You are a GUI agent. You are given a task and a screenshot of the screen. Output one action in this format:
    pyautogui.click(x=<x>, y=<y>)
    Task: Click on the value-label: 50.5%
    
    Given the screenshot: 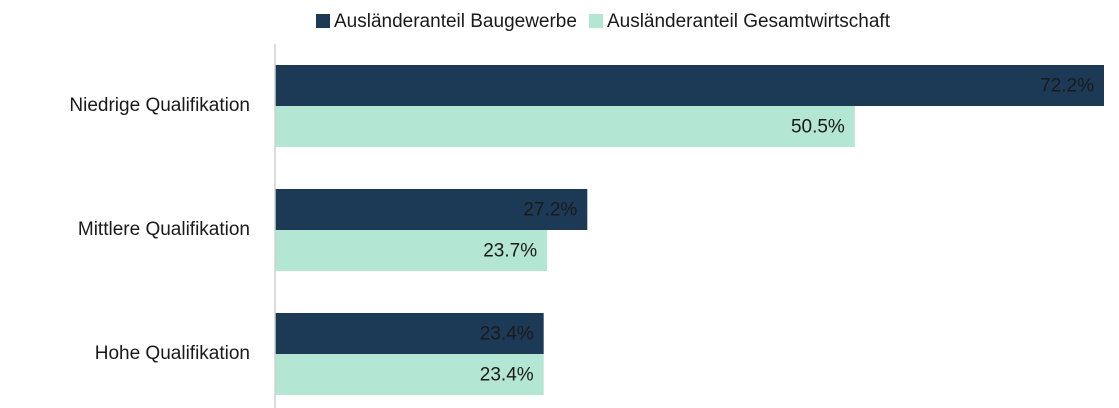 What is the action you would take?
    pyautogui.click(x=818, y=127)
    